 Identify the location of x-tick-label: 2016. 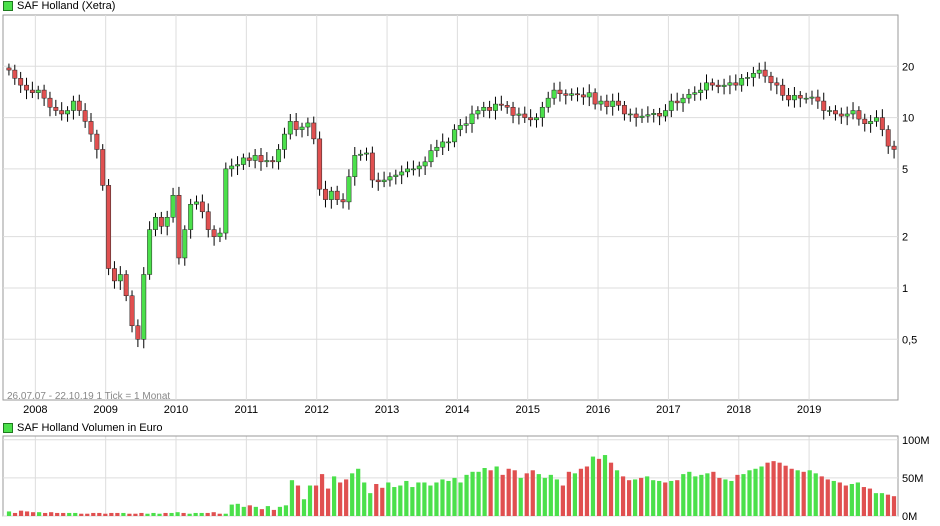
(598, 410).